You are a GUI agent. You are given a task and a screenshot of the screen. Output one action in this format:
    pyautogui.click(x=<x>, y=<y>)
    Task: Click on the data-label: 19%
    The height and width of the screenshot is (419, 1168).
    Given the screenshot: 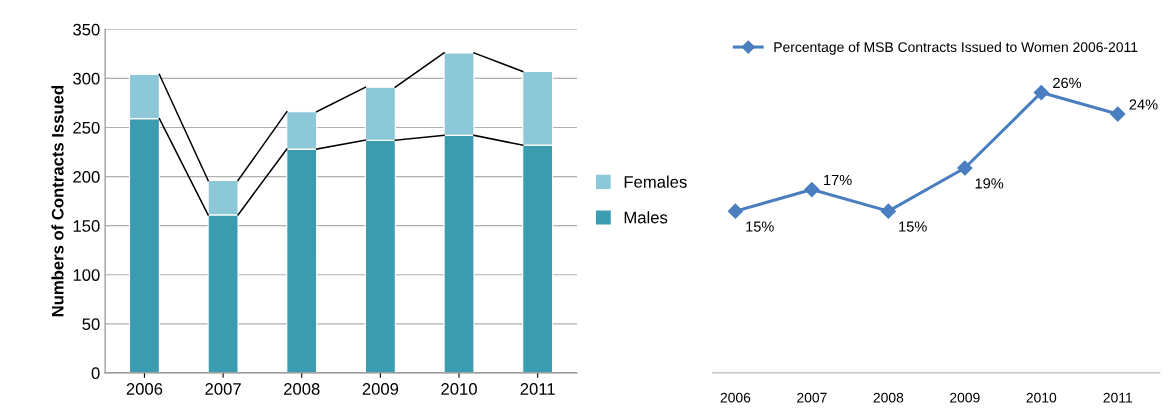 What is the action you would take?
    pyautogui.click(x=989, y=183)
    